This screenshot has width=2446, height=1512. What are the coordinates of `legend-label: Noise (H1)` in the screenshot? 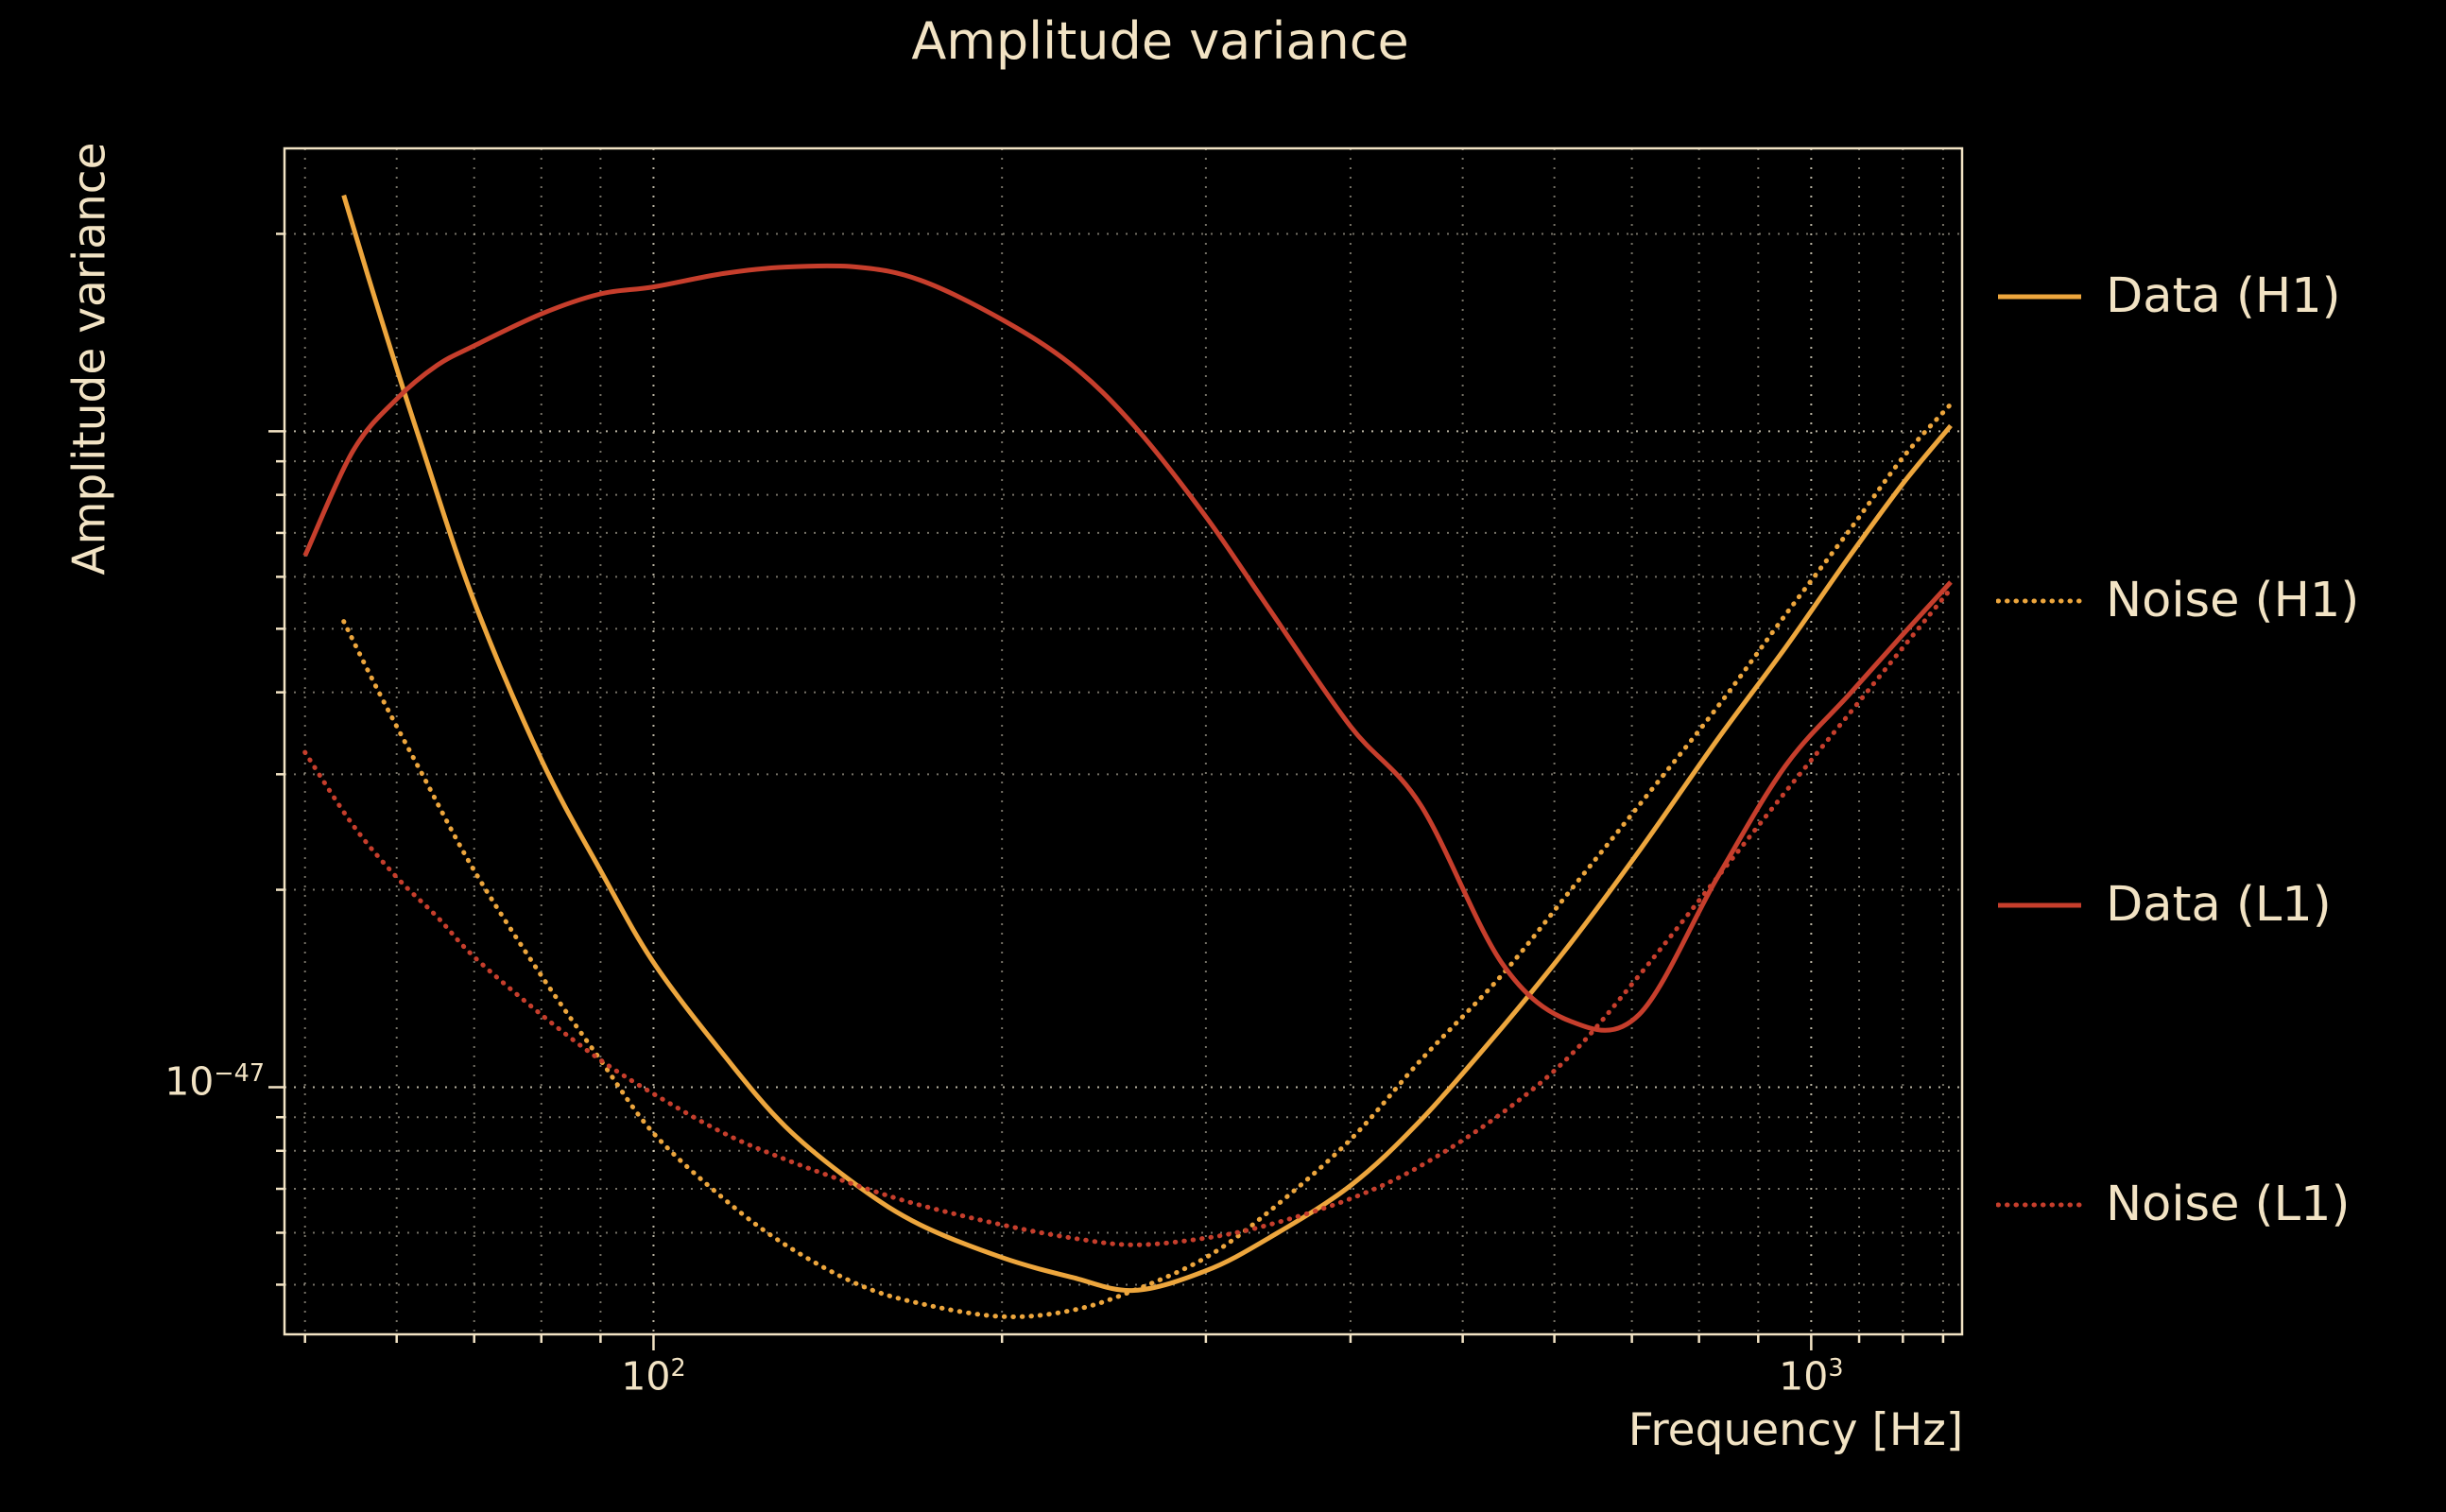 It's located at (2233, 600).